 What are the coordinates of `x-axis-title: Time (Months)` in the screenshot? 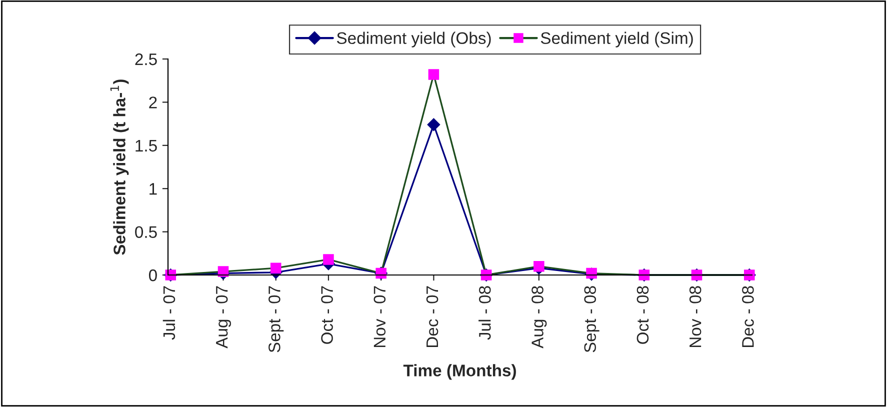 It's located at (459, 372).